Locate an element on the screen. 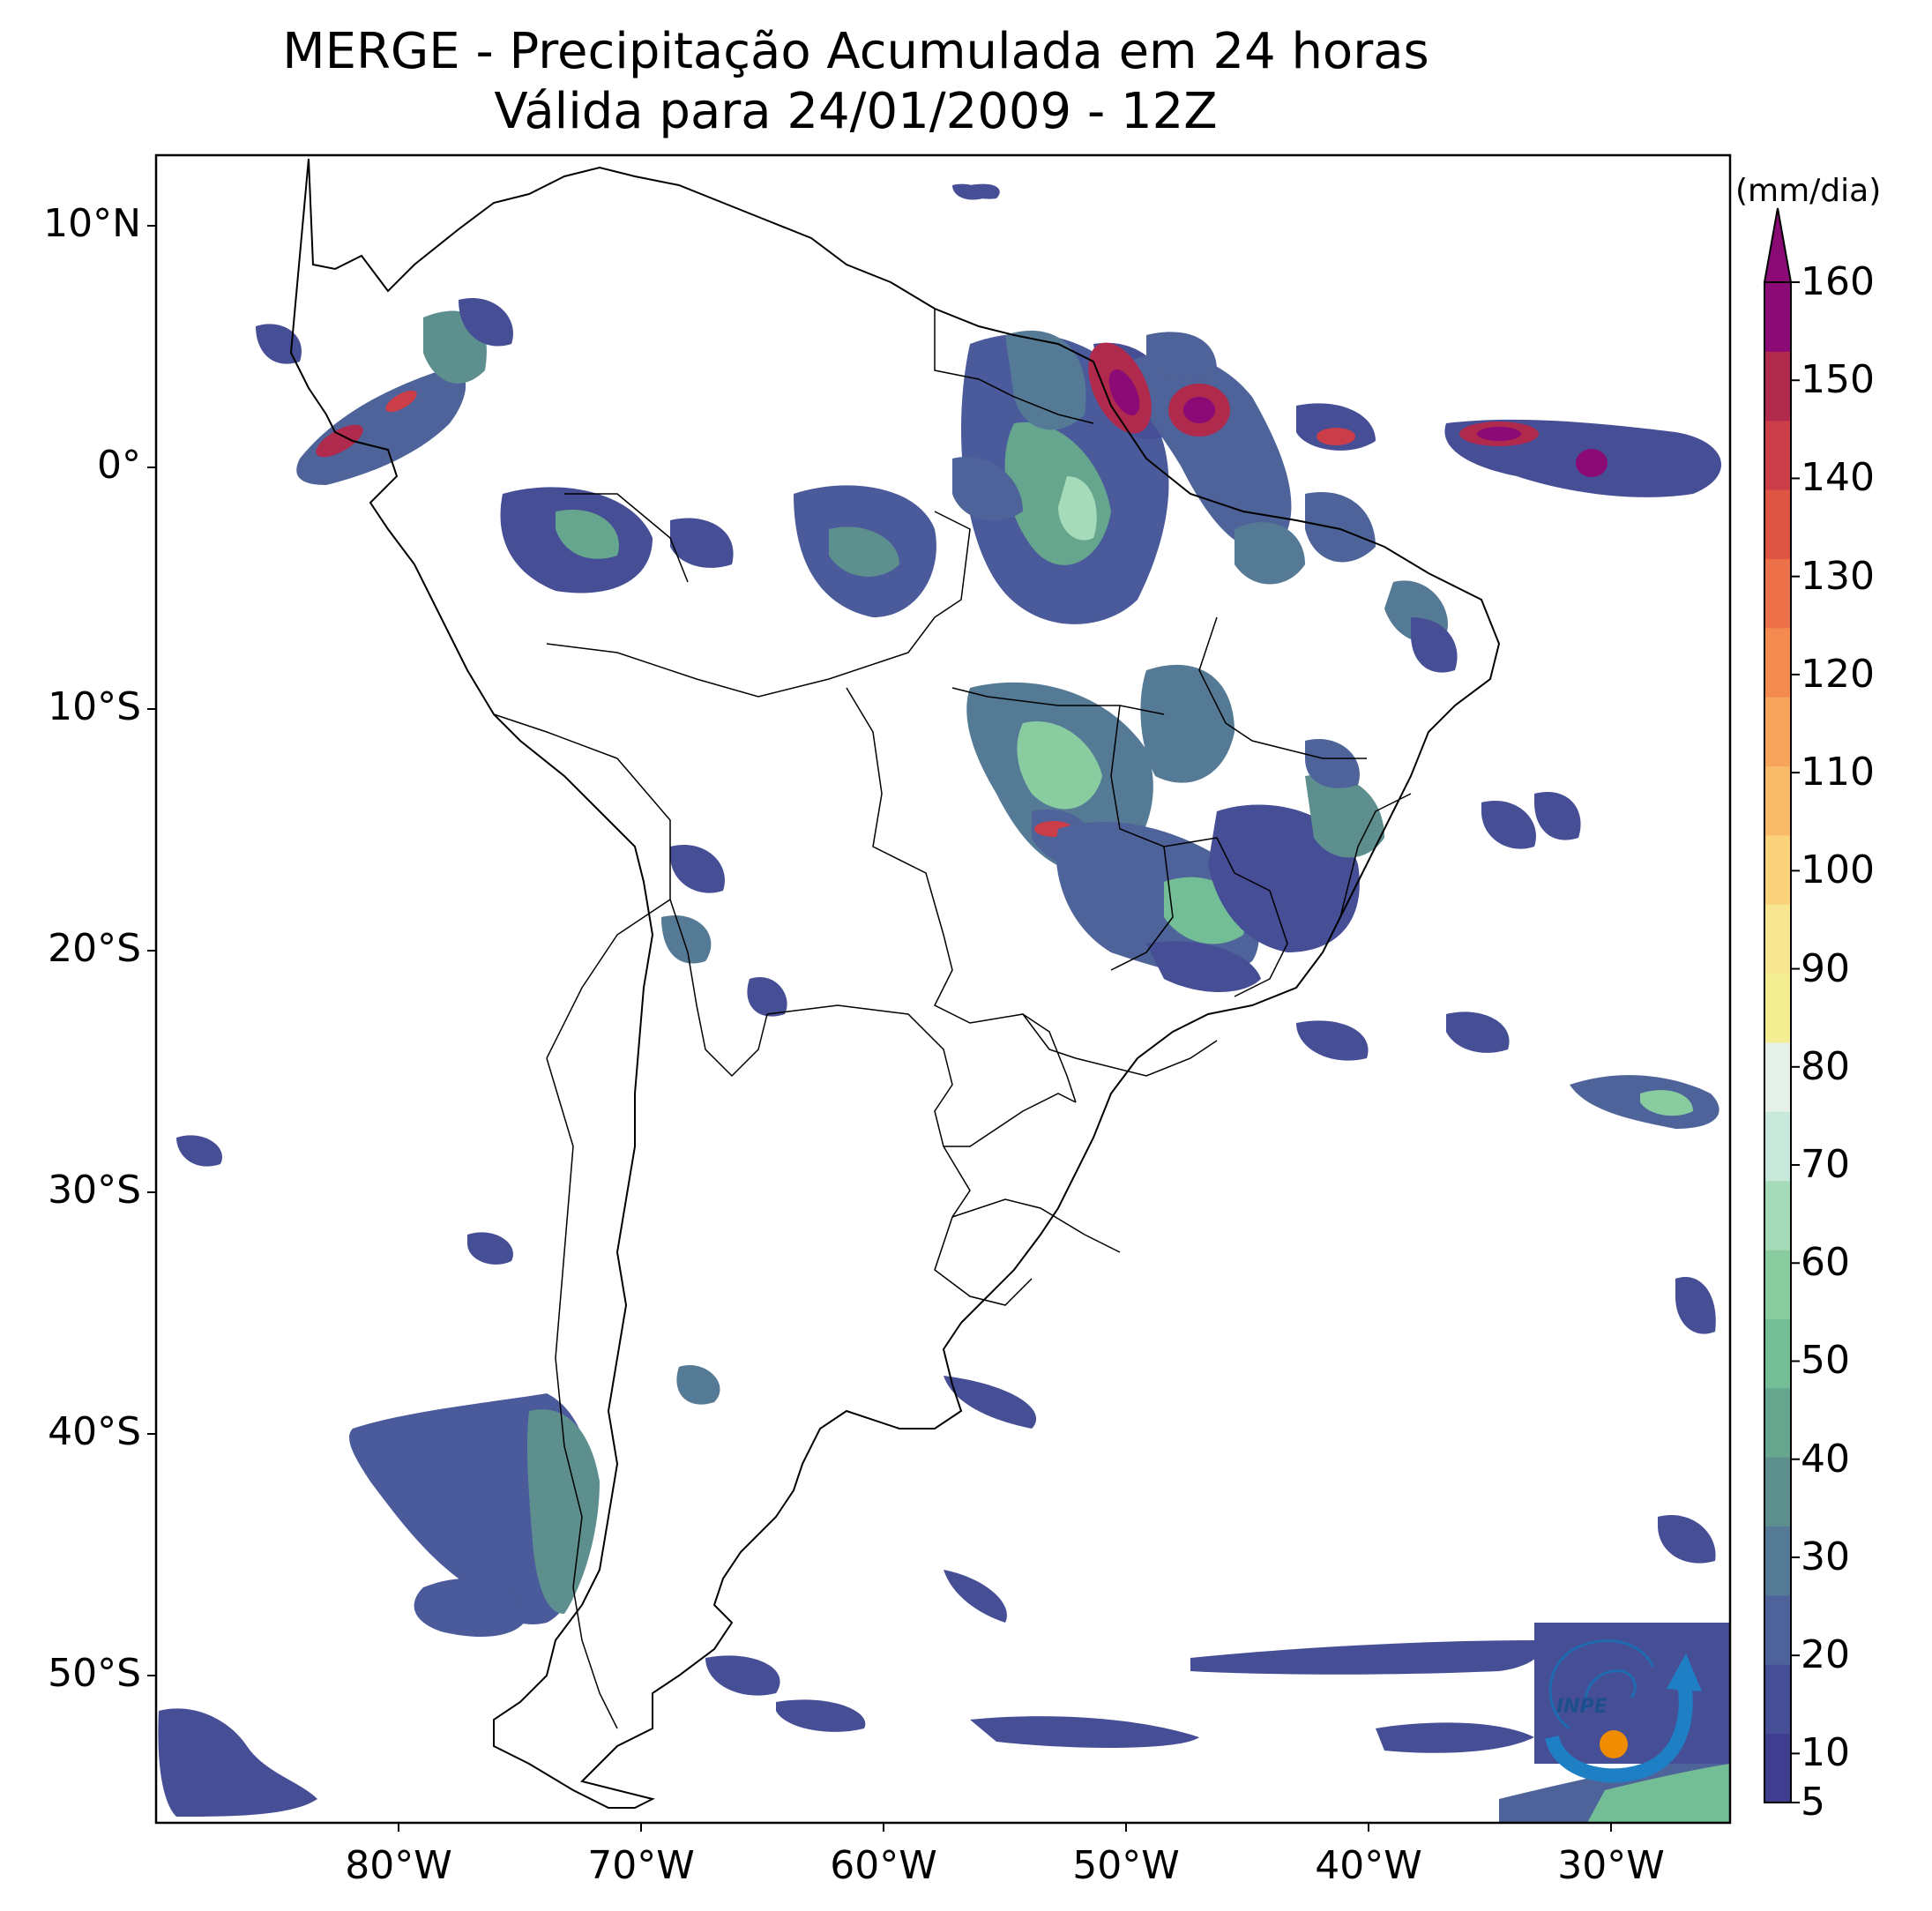 This screenshot has height=1911, width=1932. colorbar-tick-label: 90 is located at coordinates (1825, 968).